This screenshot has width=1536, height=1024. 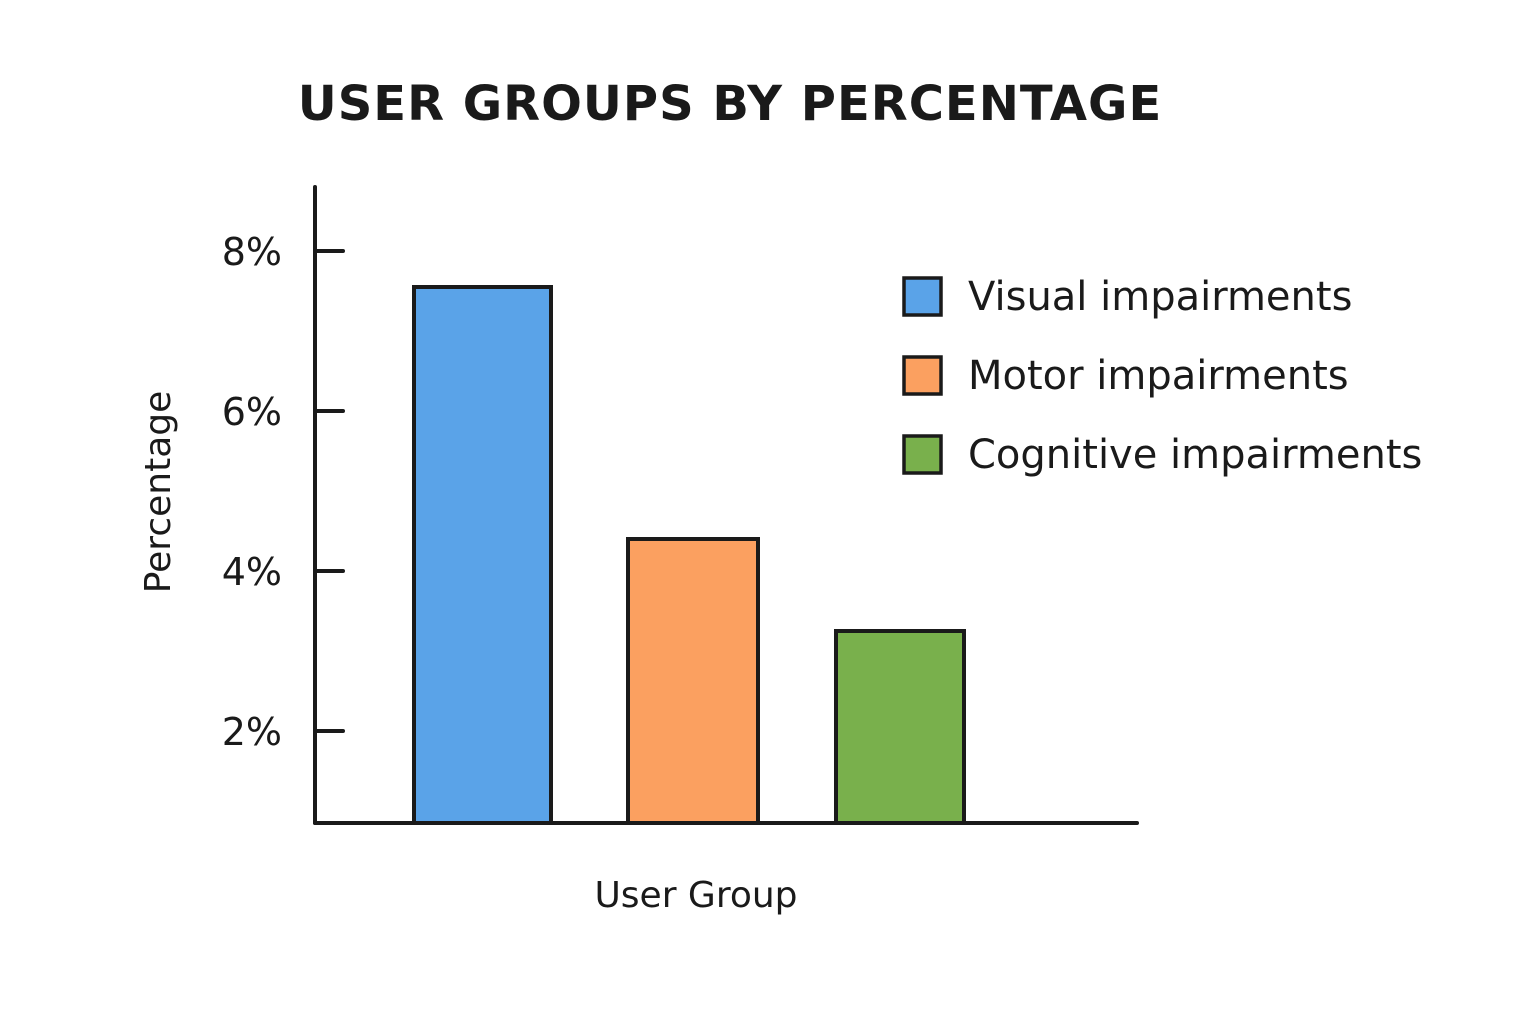 I want to click on bar-cognitive-impairments, so click(x=900, y=727).